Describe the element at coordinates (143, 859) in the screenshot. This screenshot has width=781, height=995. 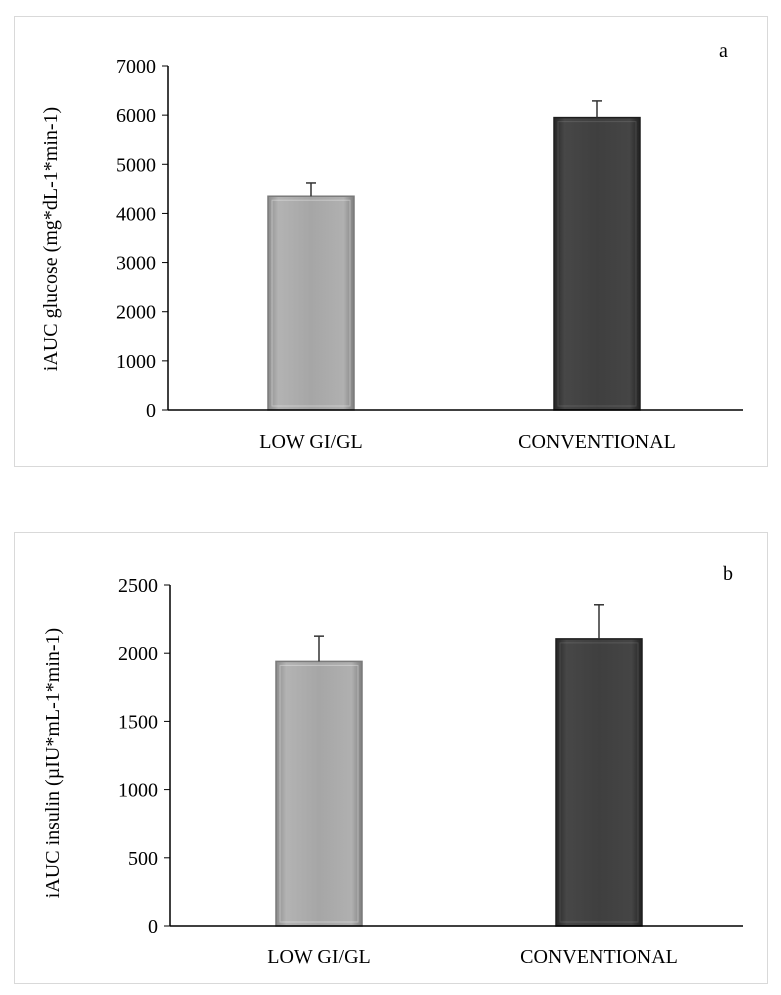
I see `y-tick-label: 500` at that location.